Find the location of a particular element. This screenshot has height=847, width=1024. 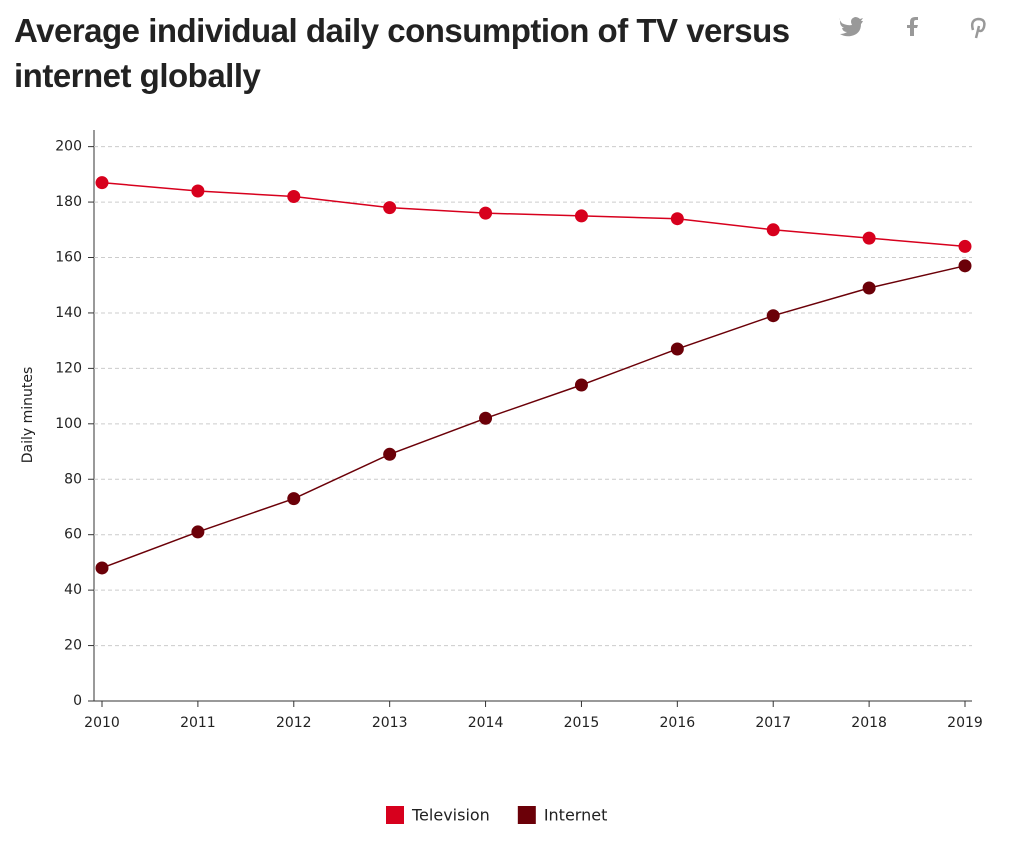

x-tick-label: 2012 is located at coordinates (294, 723).